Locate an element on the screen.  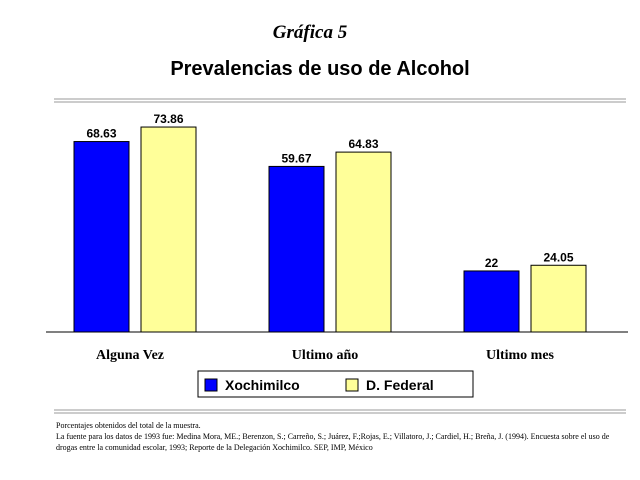
value-label-dfederal-0: 73.86 is located at coordinates (168, 119).